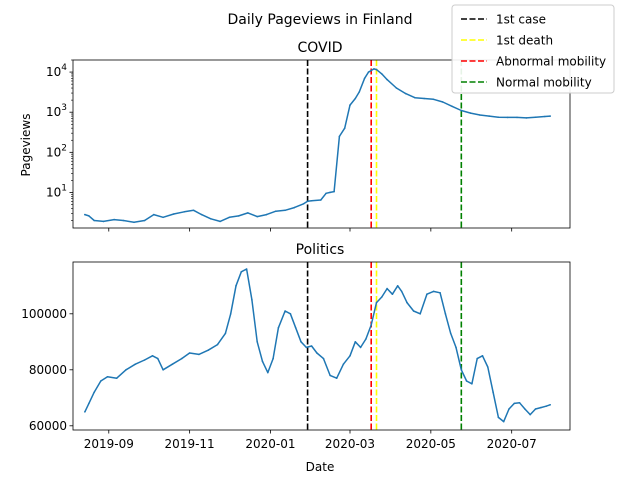 The height and width of the screenshot is (483, 636). Describe the element at coordinates (350, 444) in the screenshot. I see `x-tick-label: 2020-03` at that location.